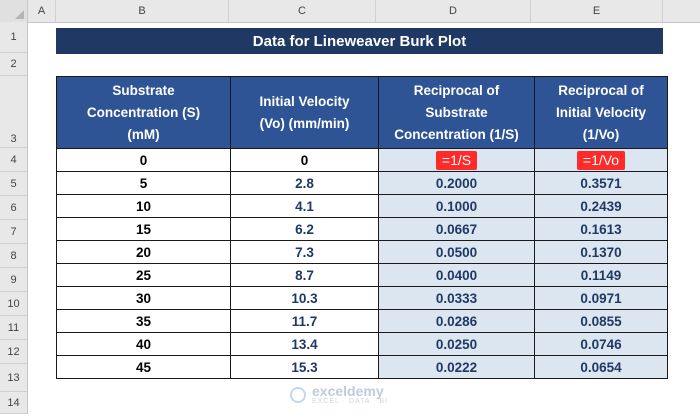  What do you see at coordinates (143, 367) in the screenshot?
I see `cell-substrate: 45` at bounding box center [143, 367].